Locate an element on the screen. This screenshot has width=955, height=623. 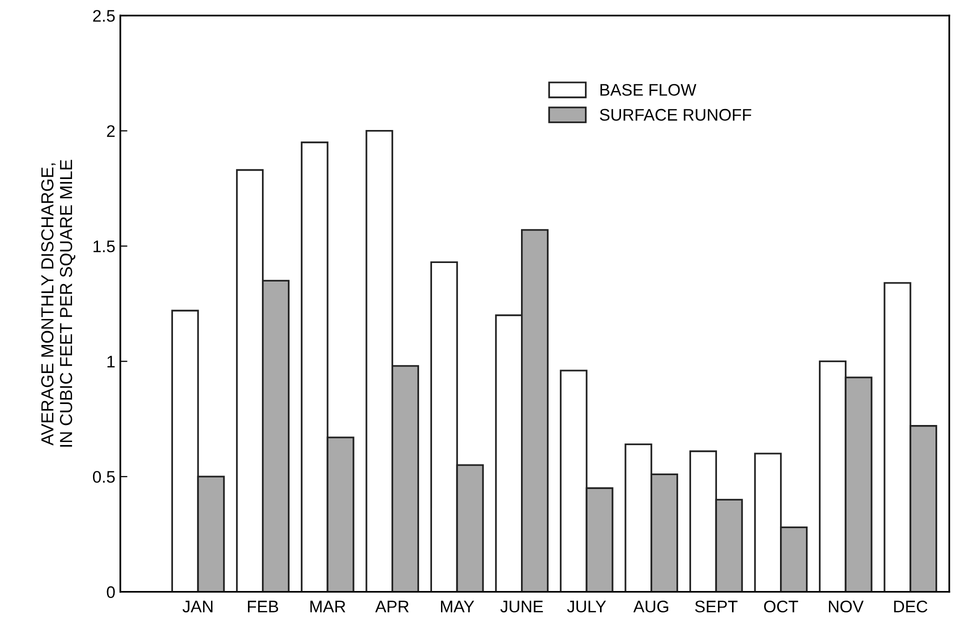
y-tick-label: 2 is located at coordinates (111, 131).